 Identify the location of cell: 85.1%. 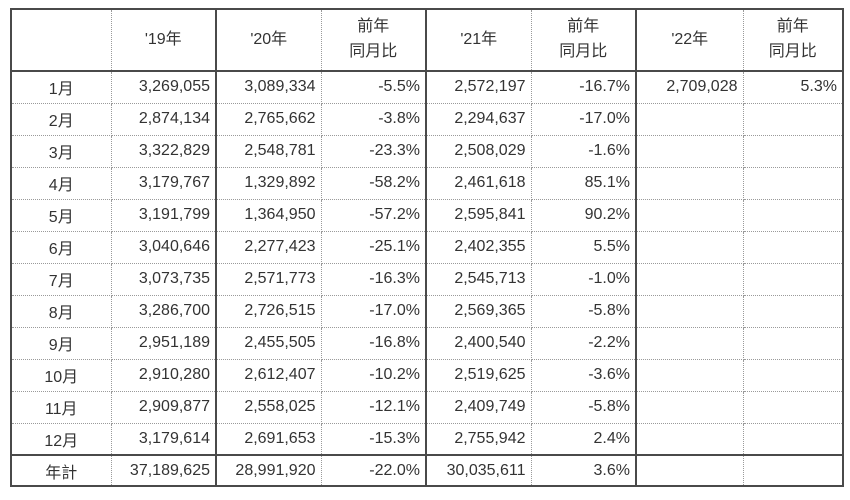
(583, 183).